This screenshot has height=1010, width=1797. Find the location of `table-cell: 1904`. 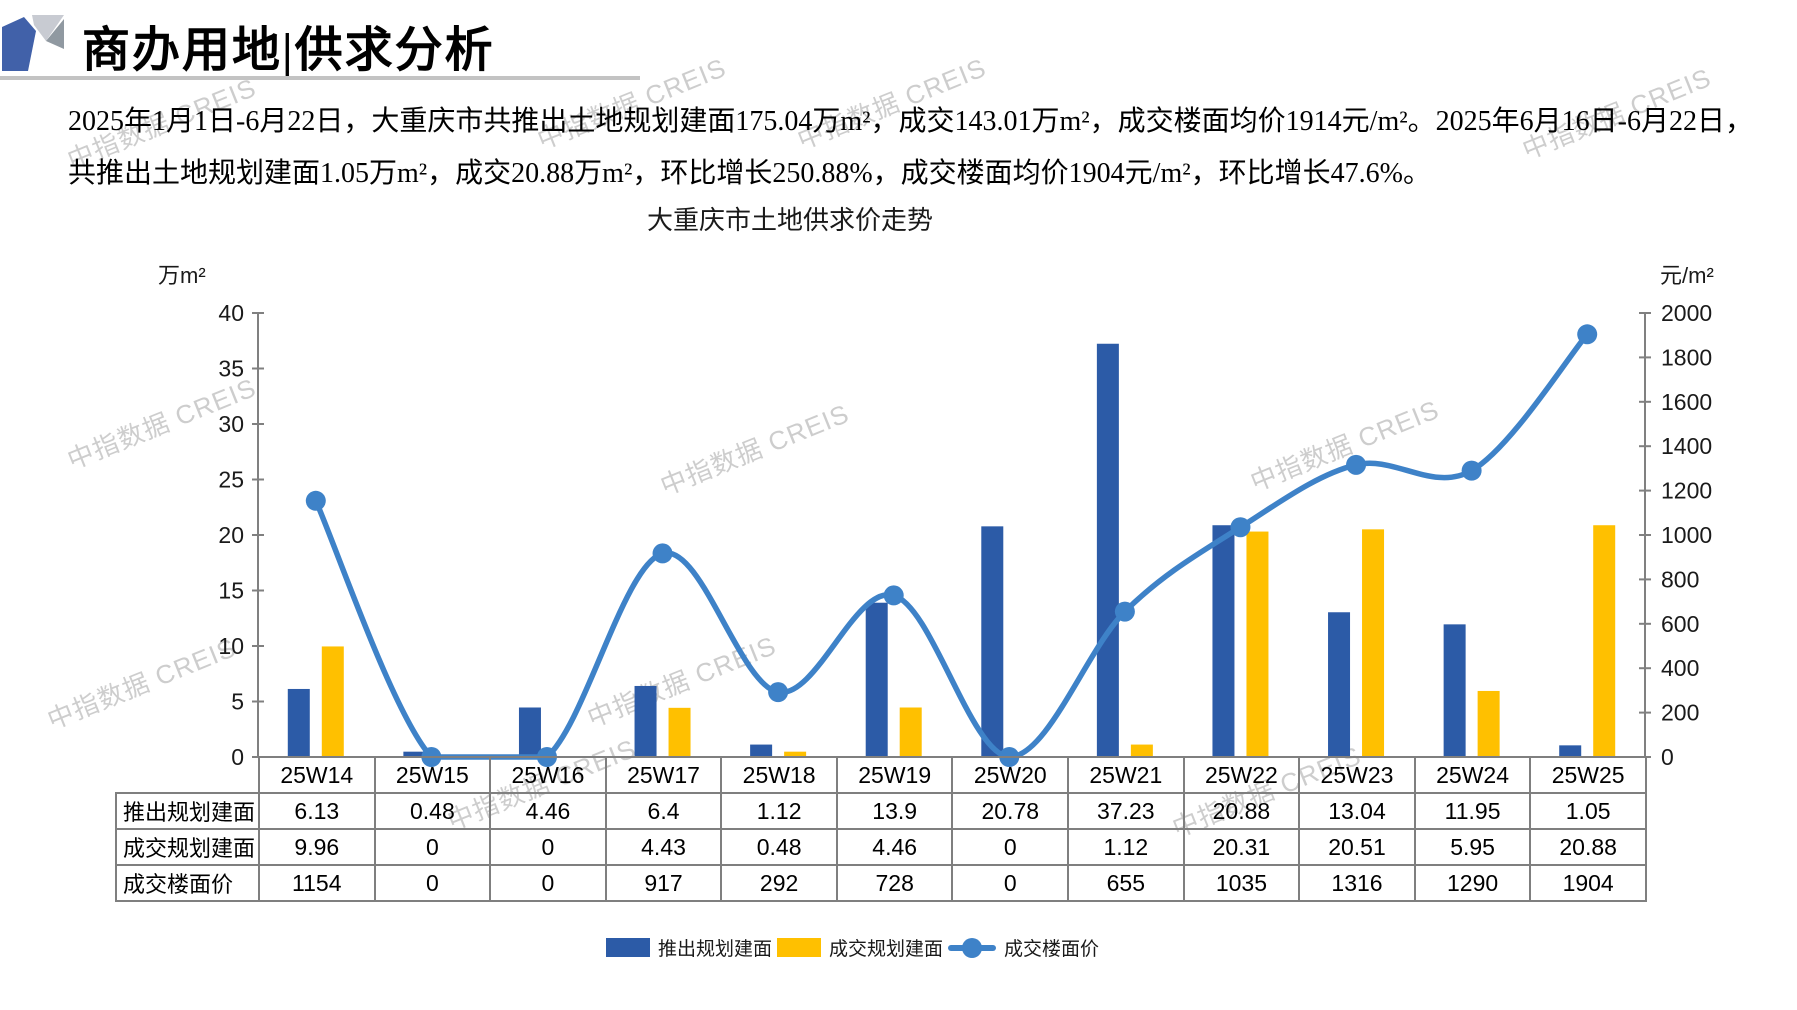

table-cell: 1904 is located at coordinates (1588, 883).